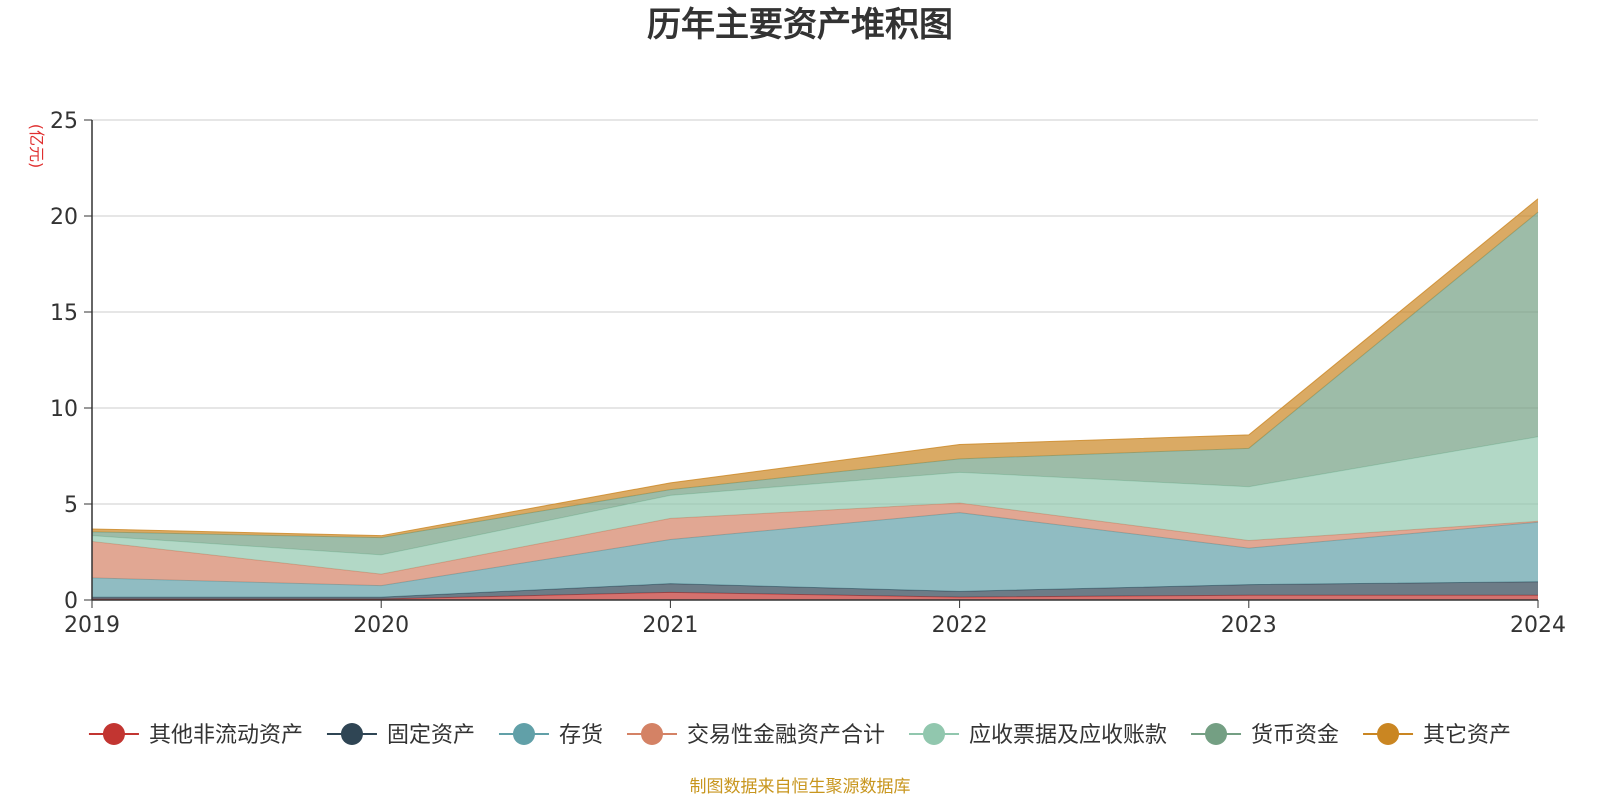 This screenshot has height=800, width=1600. I want to click on legend-label-6: 其它资产, so click(1467, 735).